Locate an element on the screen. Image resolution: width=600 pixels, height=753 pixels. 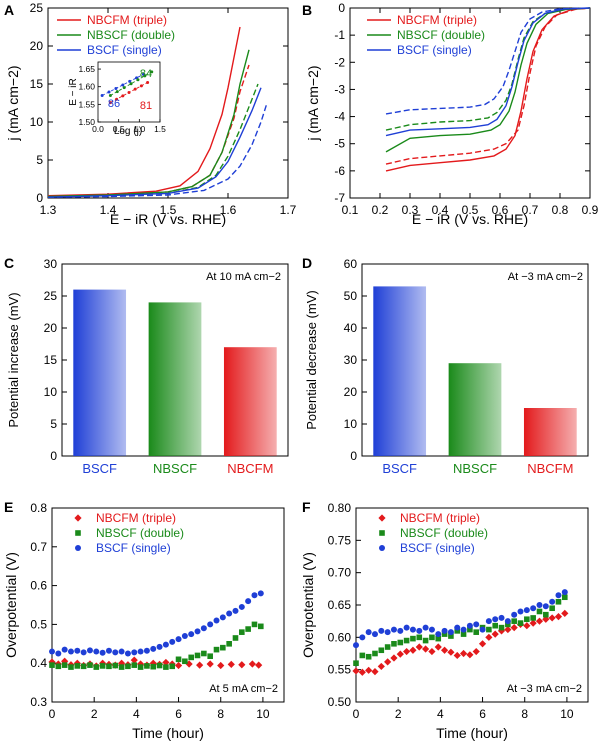
panel-b-xtick-label: 0.9 is located at coordinates (590, 210).